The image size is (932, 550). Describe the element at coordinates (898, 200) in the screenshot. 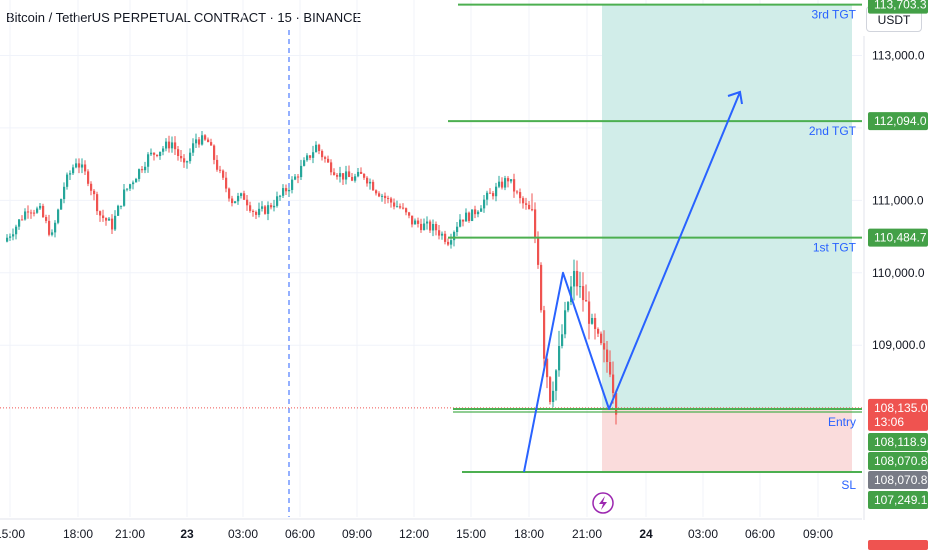

I see `price-tick-label: 111,000.0` at that location.